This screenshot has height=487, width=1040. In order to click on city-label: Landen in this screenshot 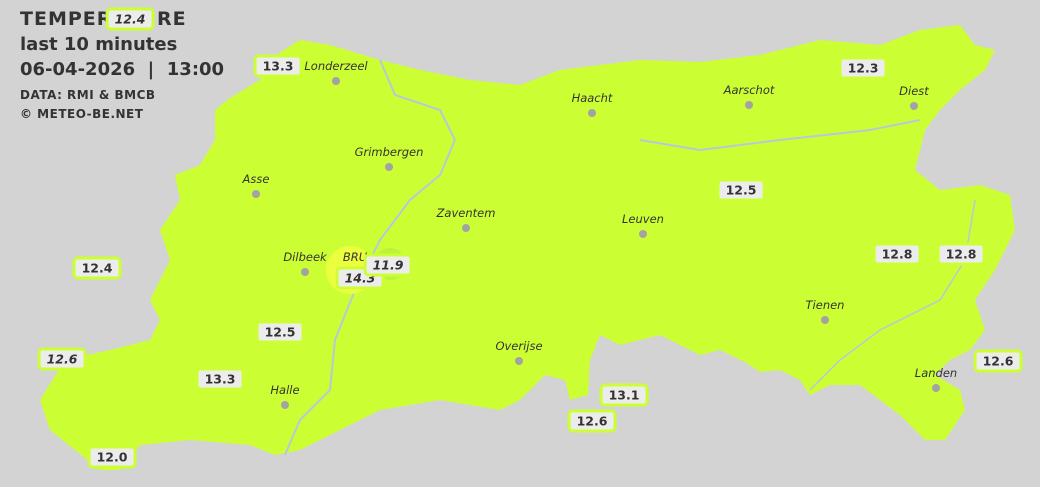, I will do `click(936, 373)`.